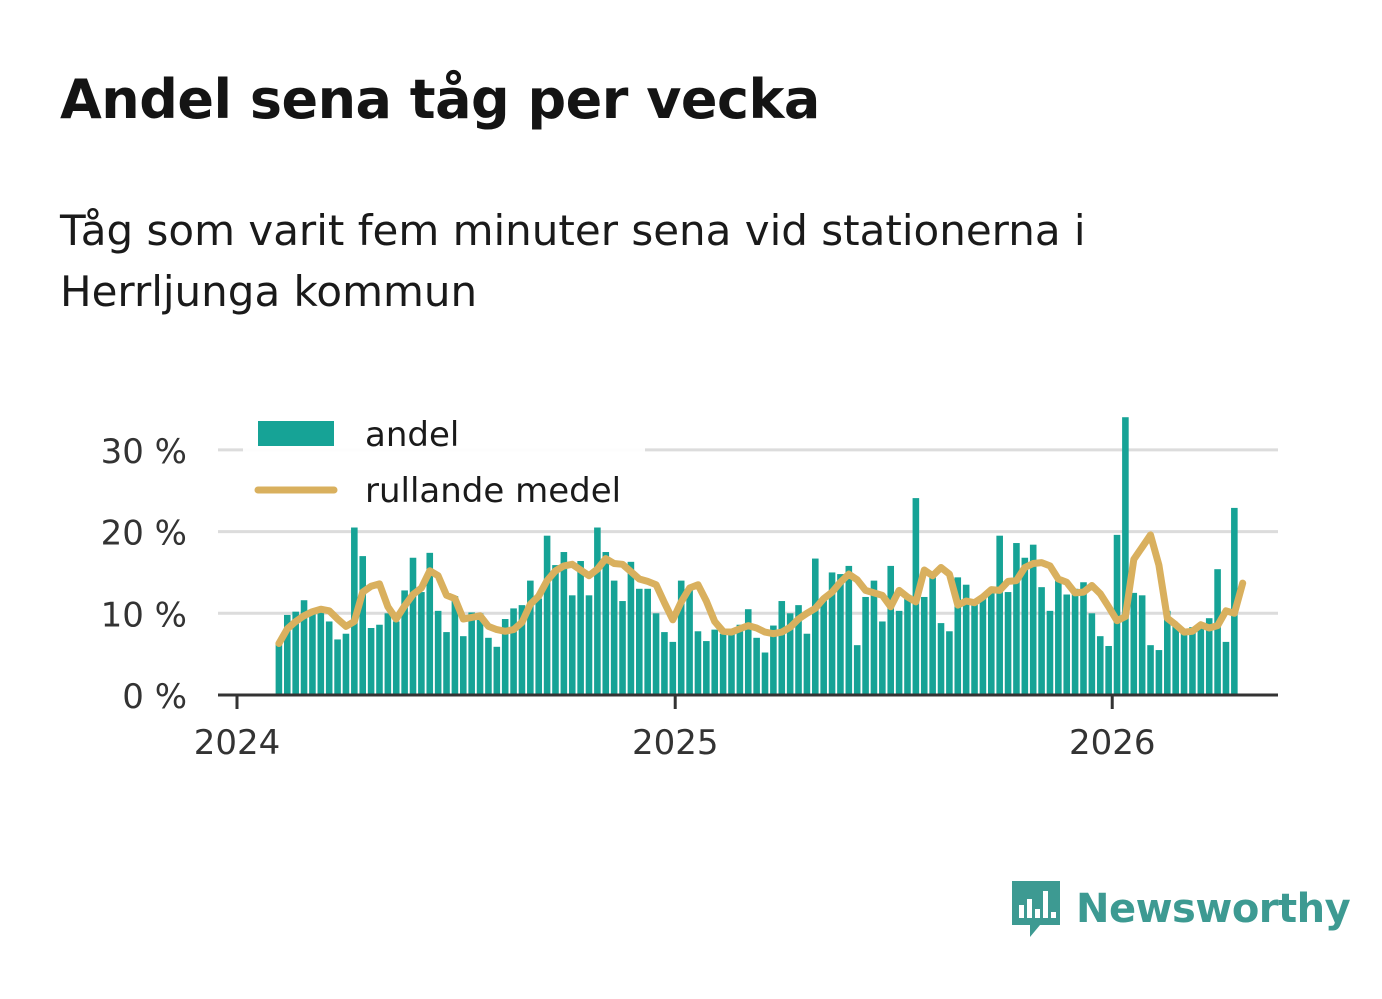  What do you see at coordinates (444, 463) in the screenshot?
I see `legend: andel rullande medel` at bounding box center [444, 463].